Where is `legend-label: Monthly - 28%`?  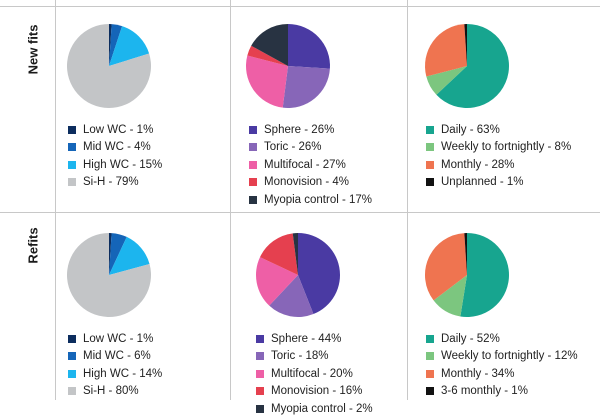 legend-label: Monthly - 28% is located at coordinates (478, 164).